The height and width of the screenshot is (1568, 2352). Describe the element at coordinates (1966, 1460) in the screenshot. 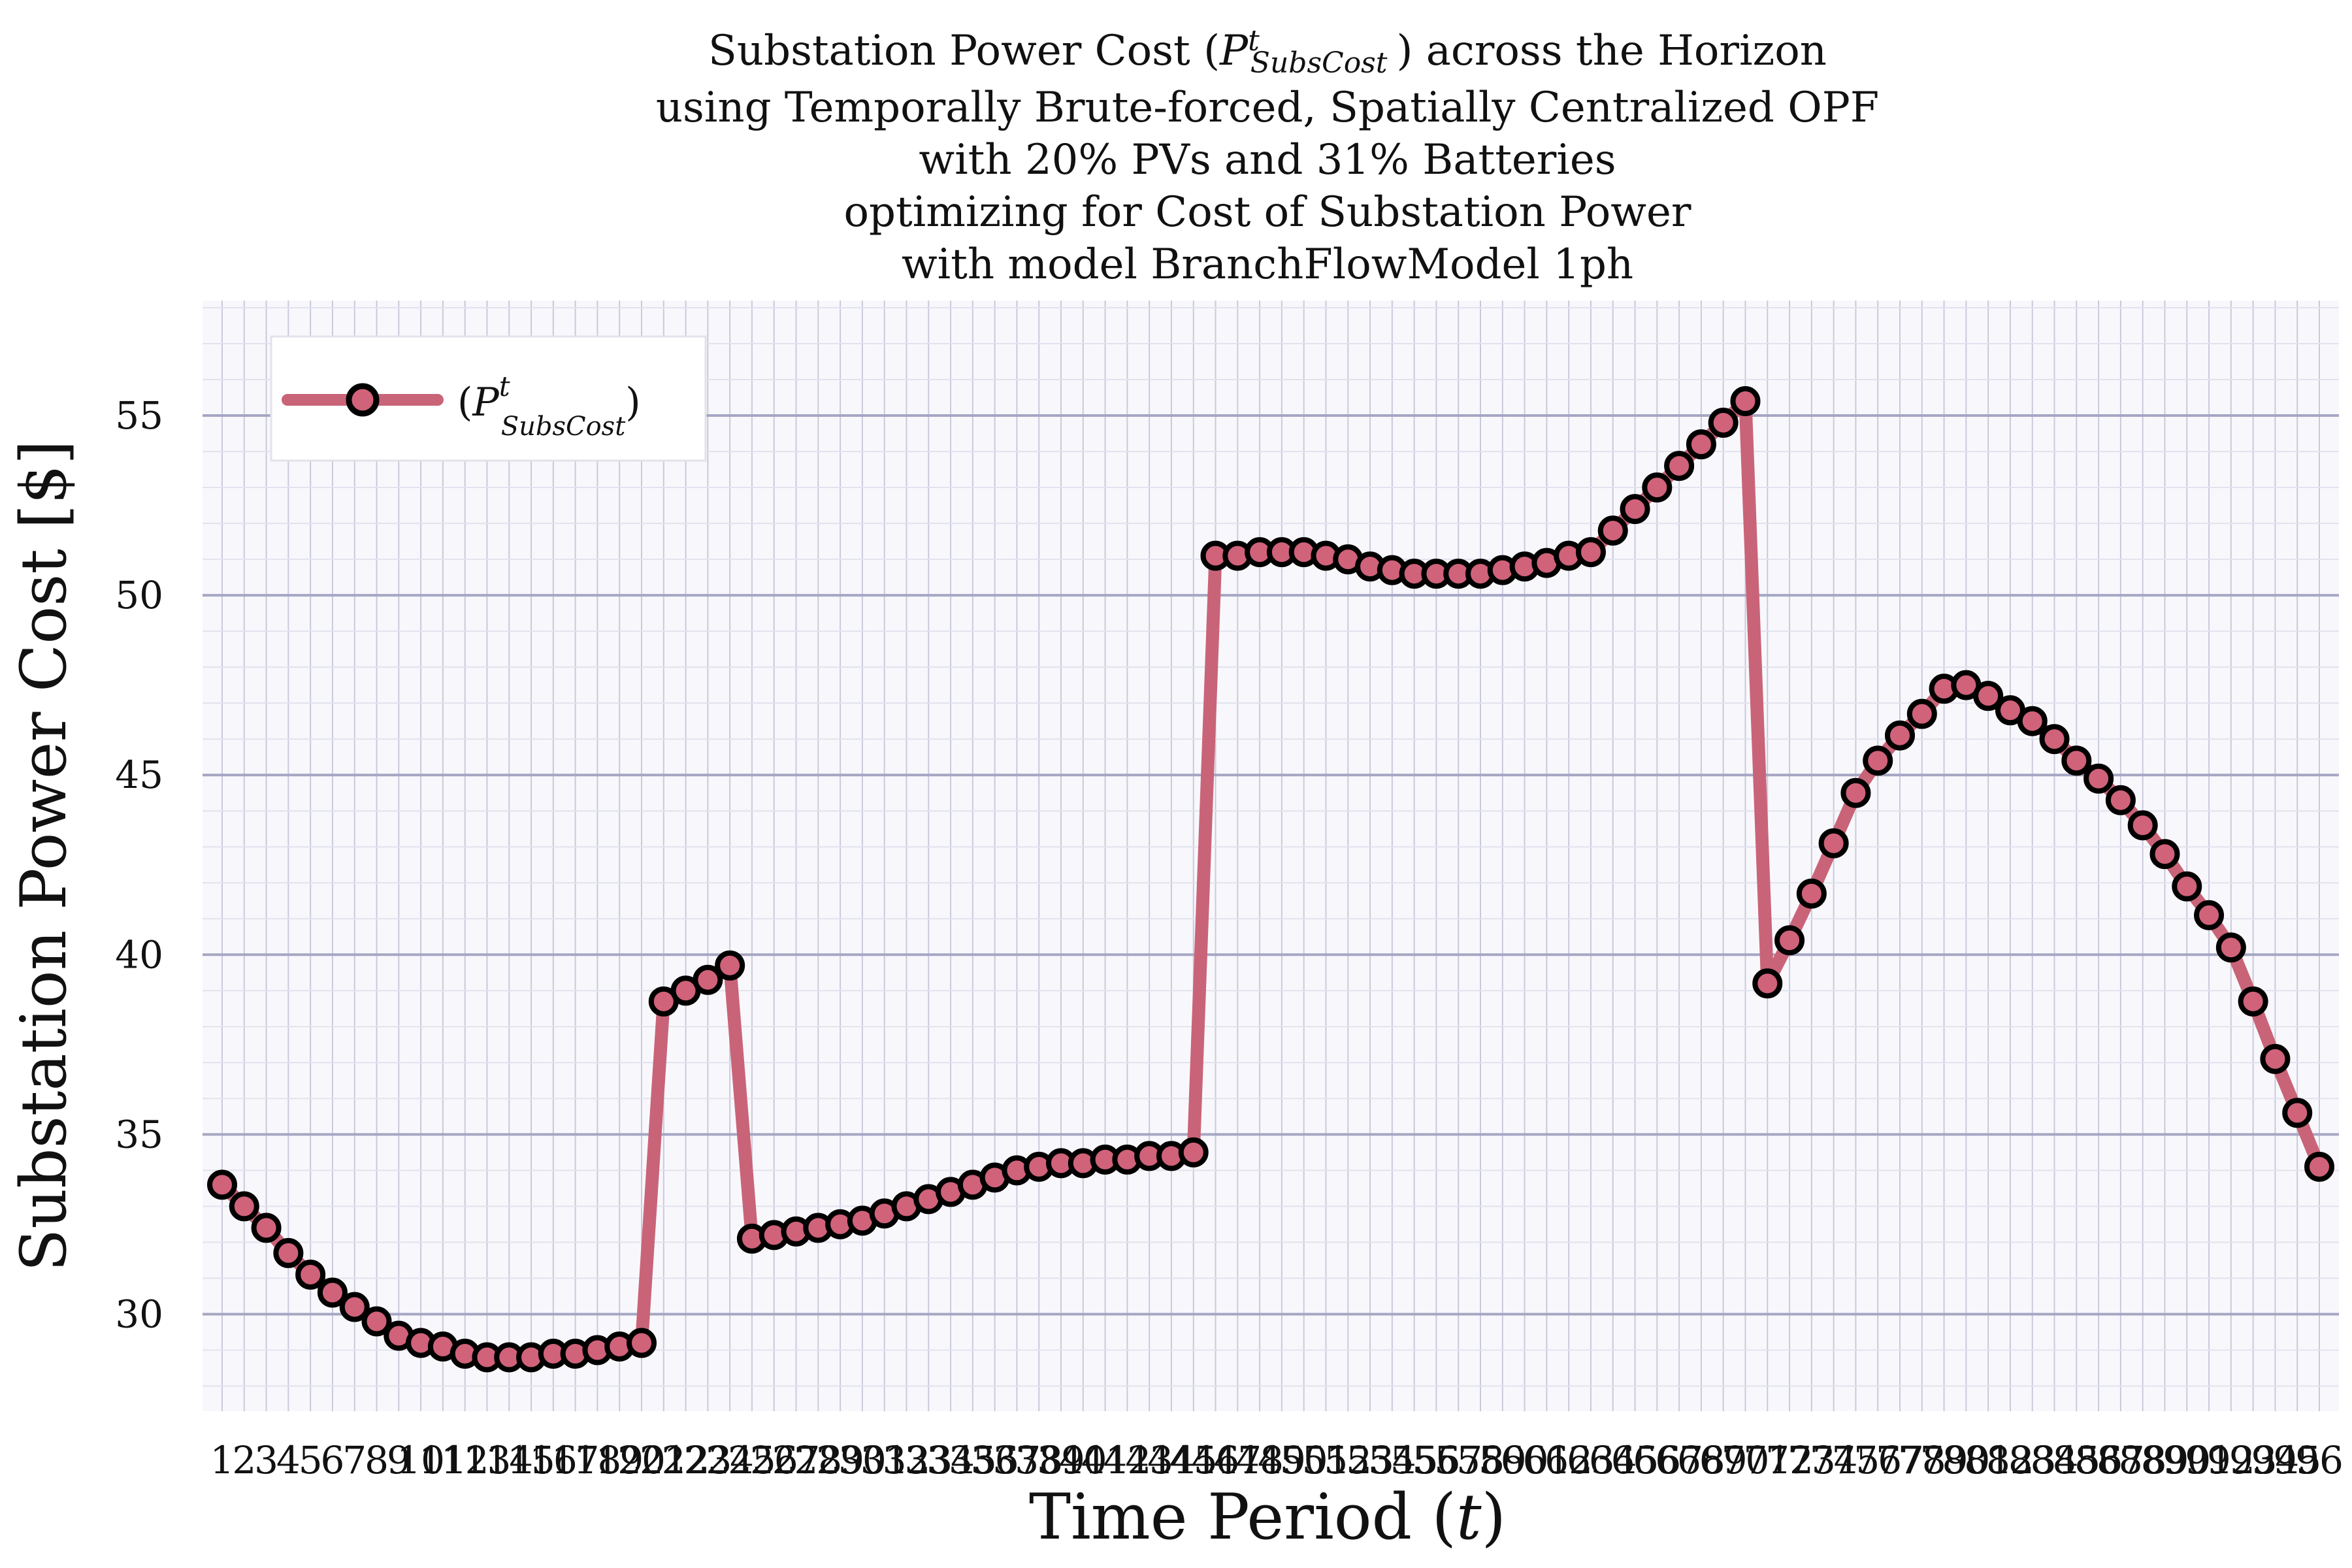

I see `x-tick-label: 80` at that location.